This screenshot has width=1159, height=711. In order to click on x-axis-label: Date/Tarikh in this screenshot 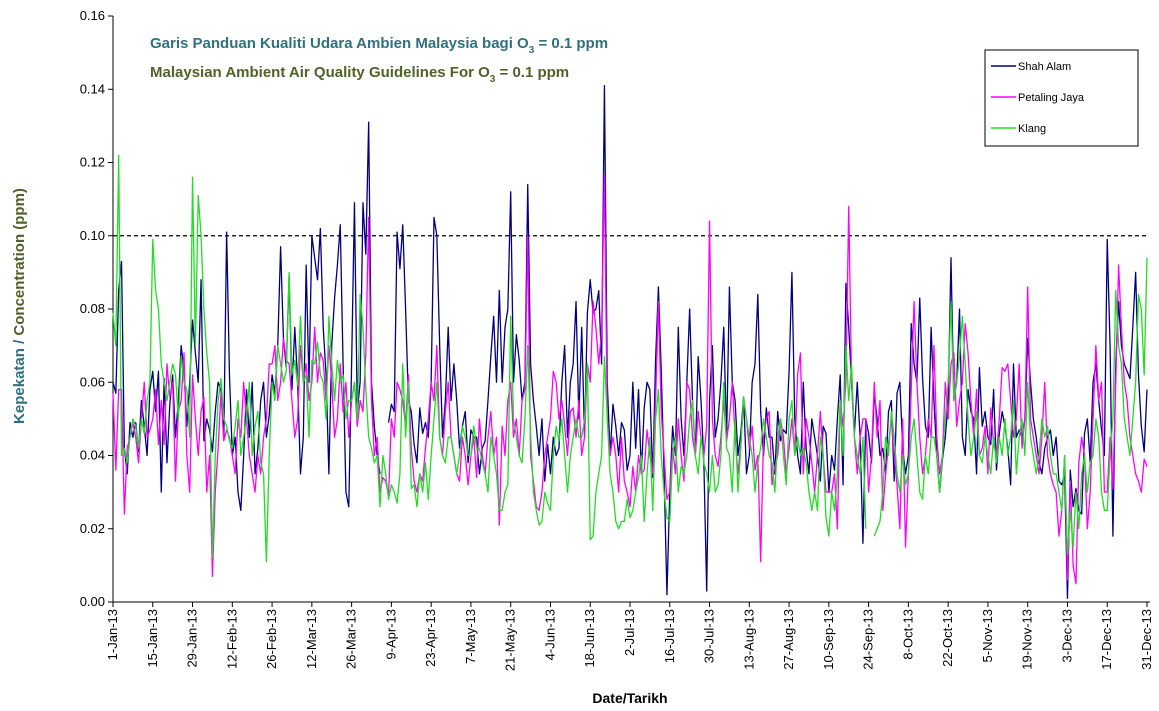, I will do `click(629, 698)`.